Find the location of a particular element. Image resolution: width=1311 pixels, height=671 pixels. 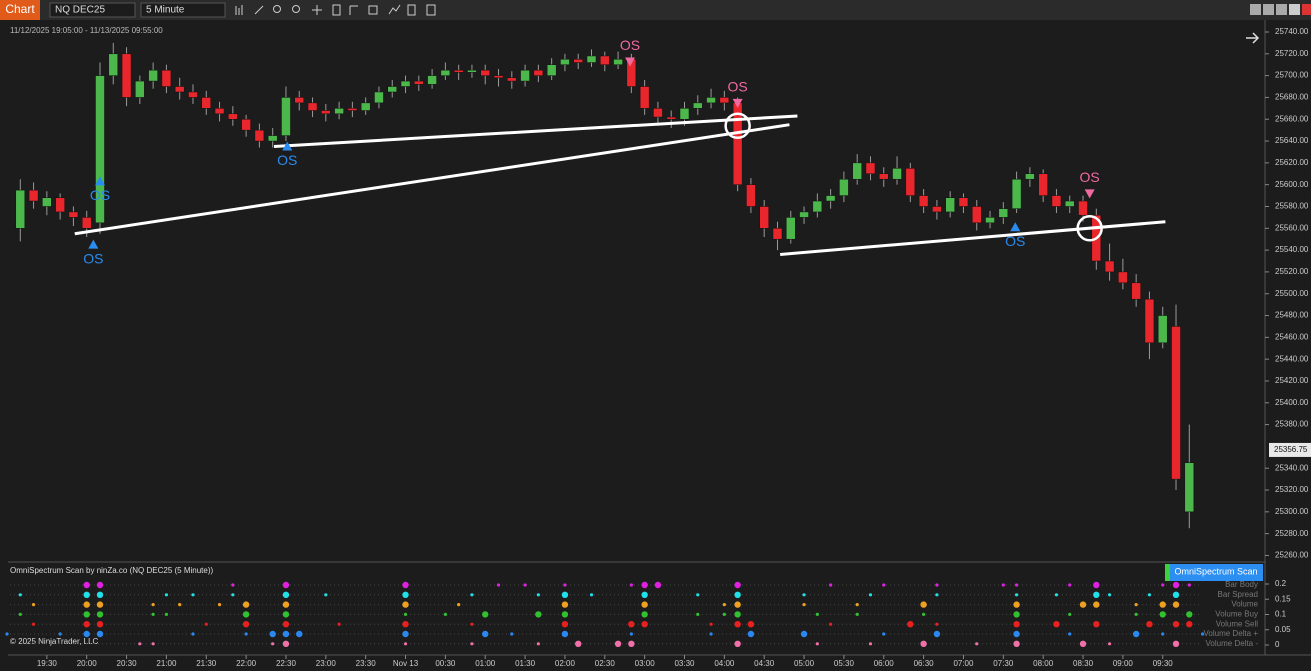

y-tick-label: 25680.00 is located at coordinates (1292, 97).